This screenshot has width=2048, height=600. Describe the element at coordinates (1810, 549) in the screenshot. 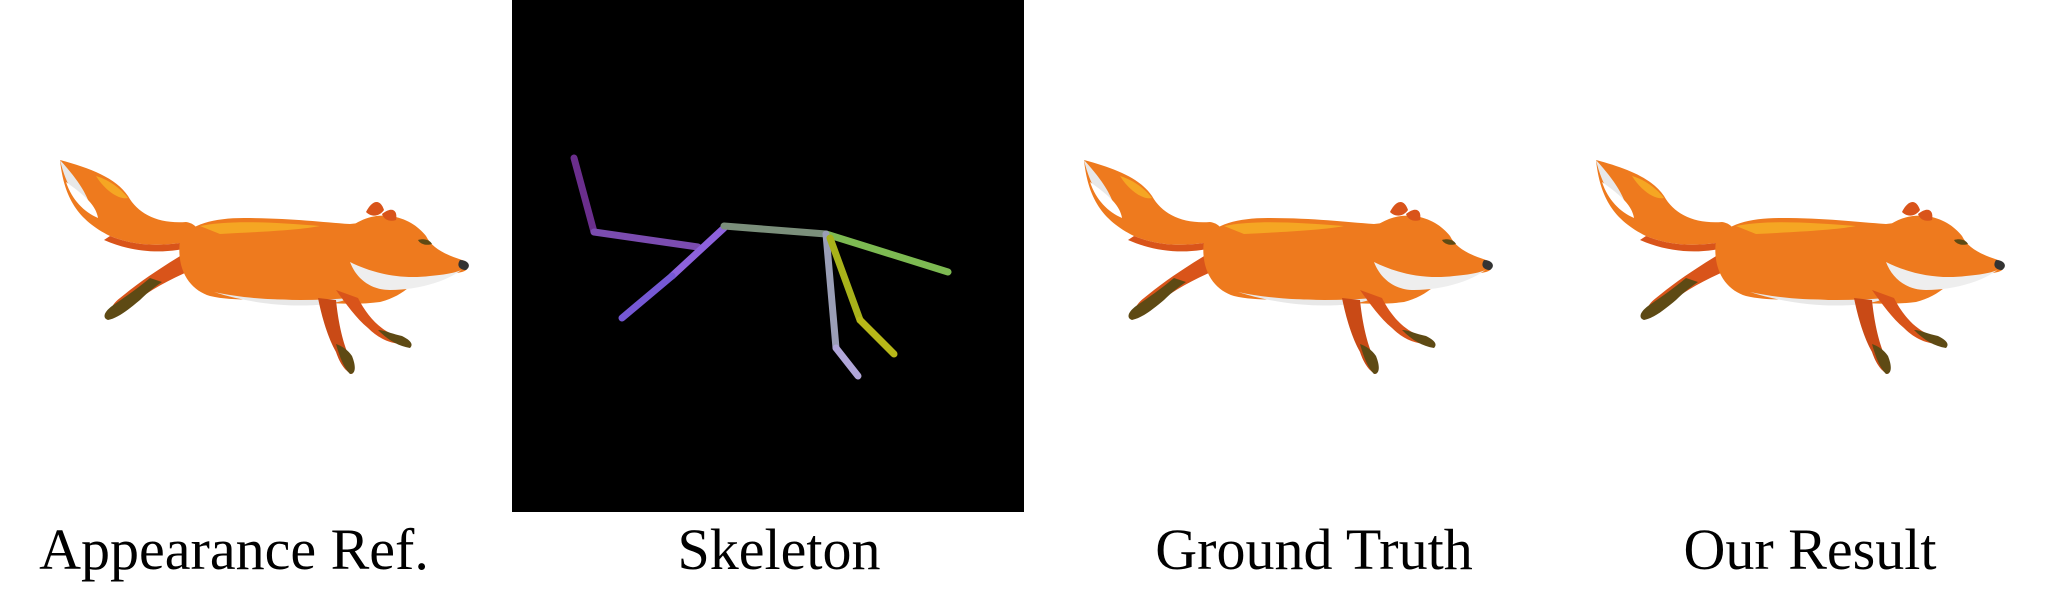

I see `caption-our-result: Our Result` at that location.